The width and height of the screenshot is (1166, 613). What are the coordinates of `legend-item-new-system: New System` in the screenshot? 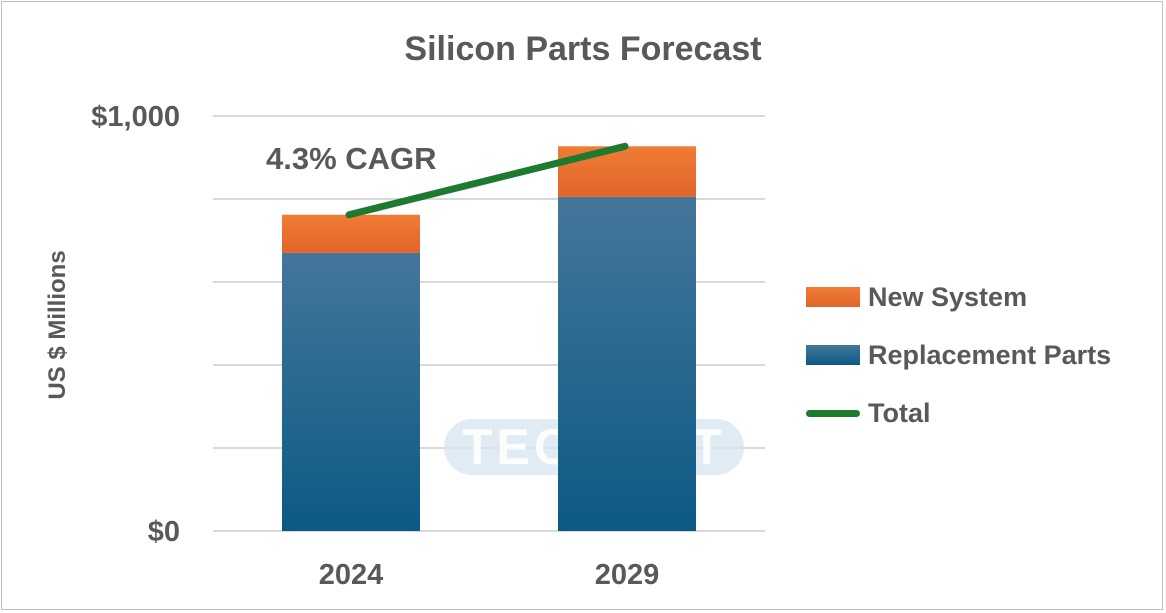 It's located at (958, 297).